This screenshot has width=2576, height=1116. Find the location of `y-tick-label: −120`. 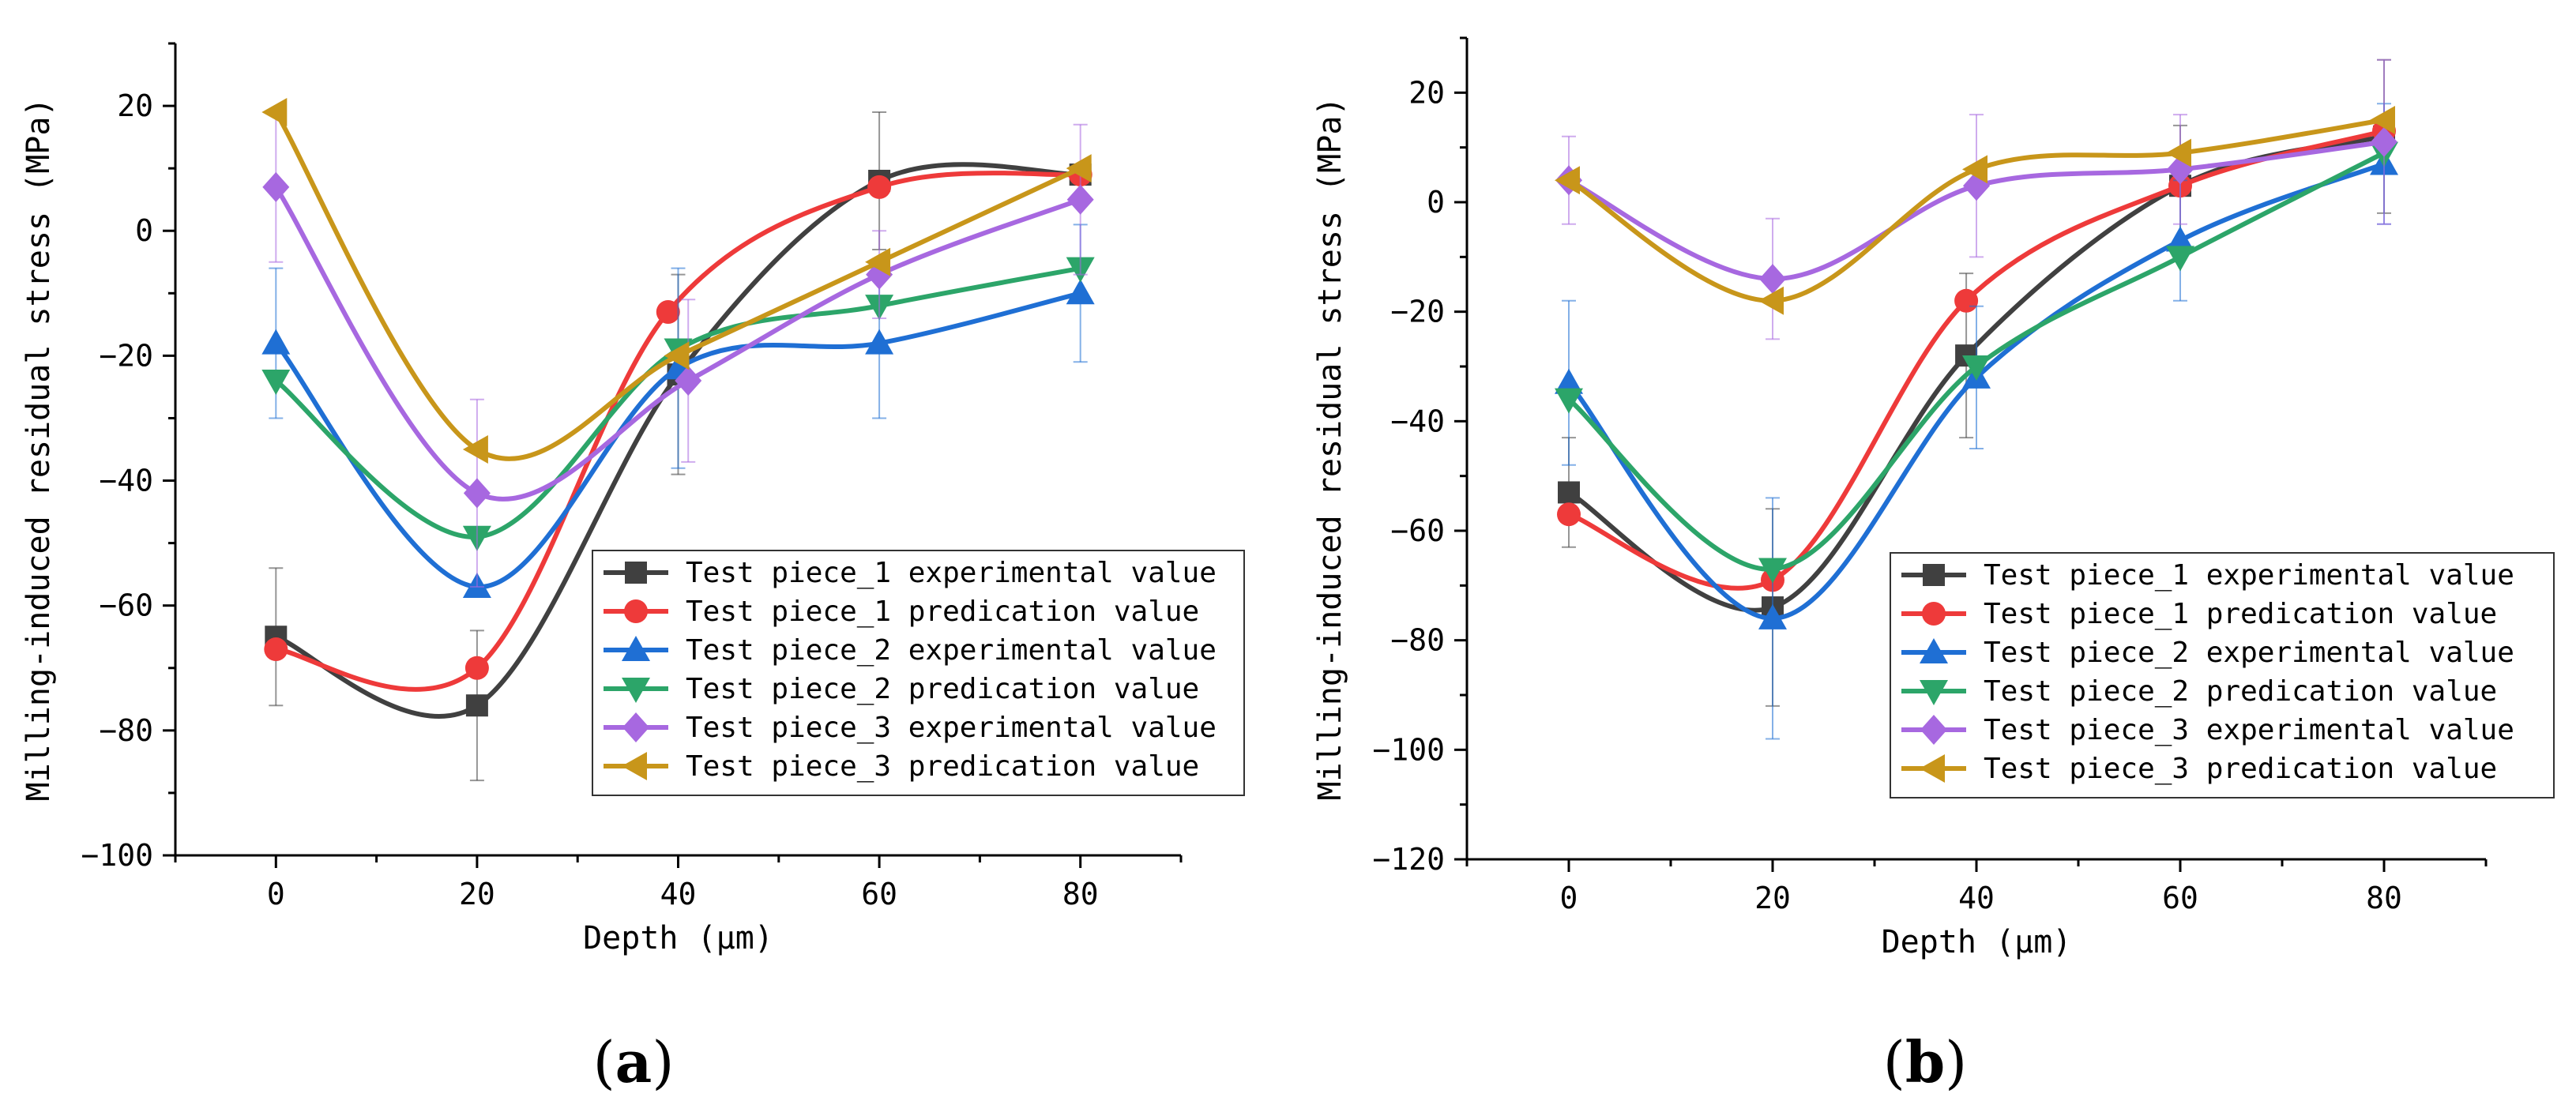

y-tick-label: −120 is located at coordinates (1408, 859).